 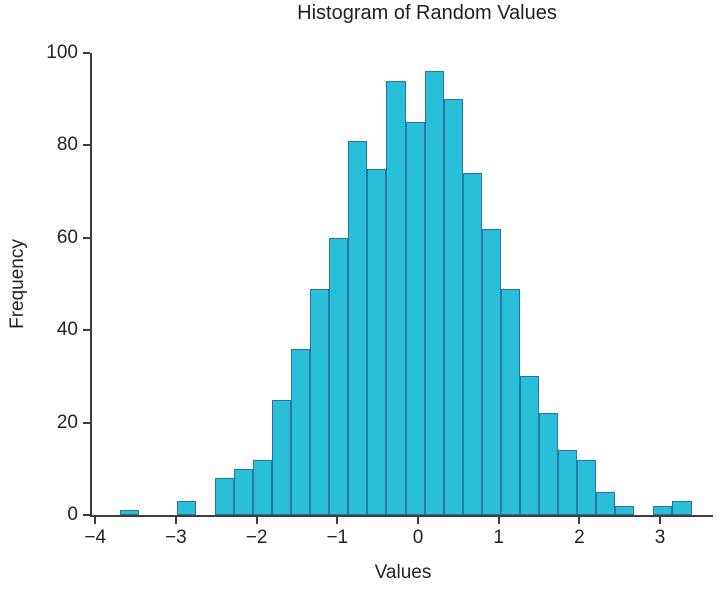 What do you see at coordinates (579, 537) in the screenshot?
I see `x-tick-label: 2` at bounding box center [579, 537].